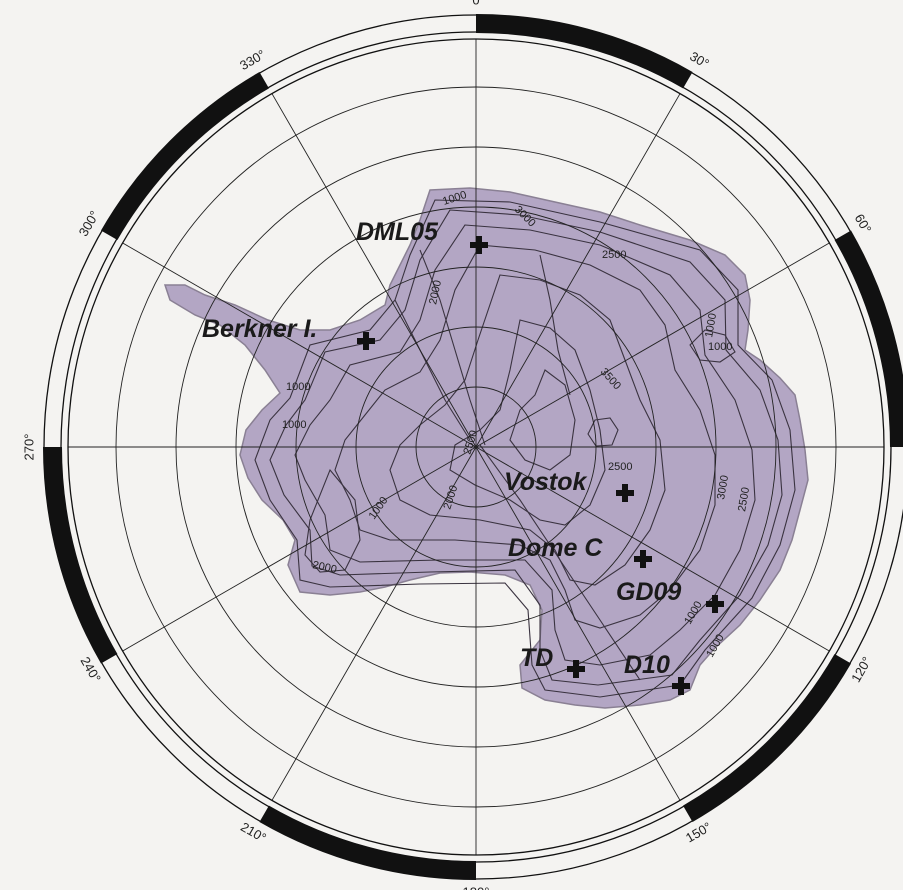 The height and width of the screenshot is (890, 903). What do you see at coordinates (648, 592) in the screenshot?
I see `site-label-gd09: GD09` at bounding box center [648, 592].